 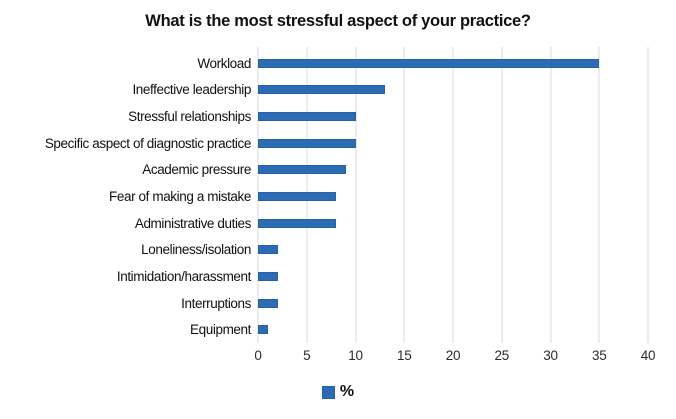 I want to click on x-tick-label: 25, so click(x=502, y=355).